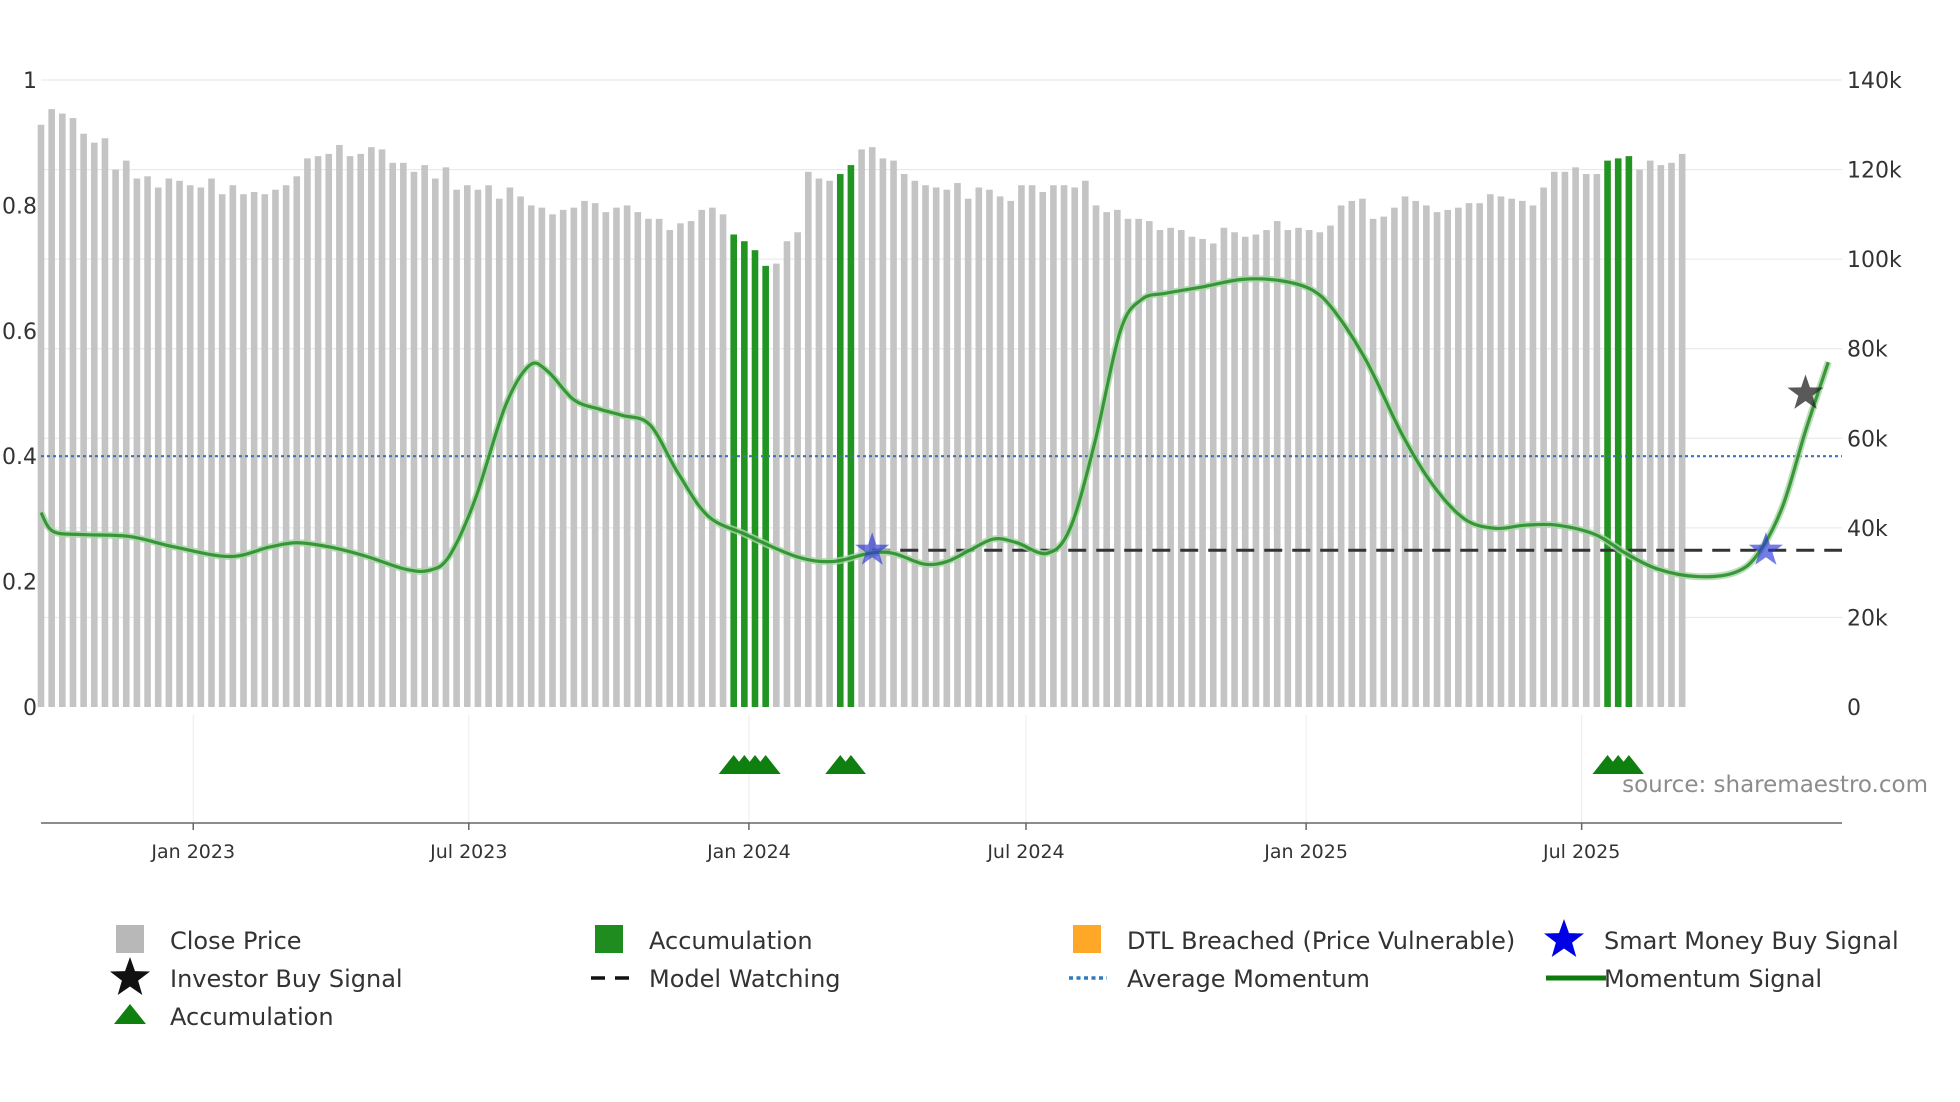  Describe the element at coordinates (1721, 938) in the screenshot. I see `legend-item: Smart Money Buy Signal` at that location.